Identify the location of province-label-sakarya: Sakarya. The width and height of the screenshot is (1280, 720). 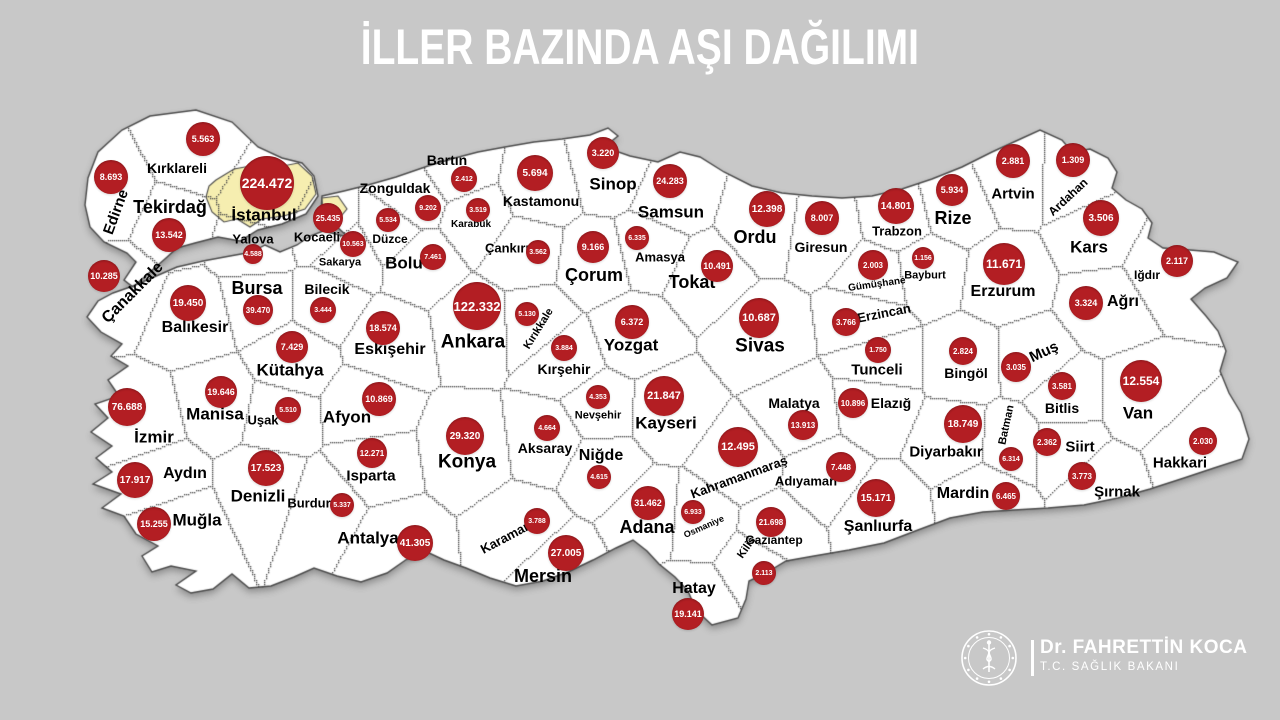
(340, 262).